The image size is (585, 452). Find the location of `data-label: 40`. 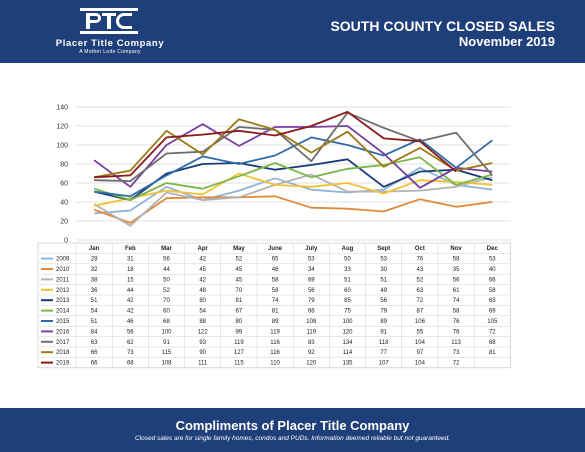

data-label: 40 is located at coordinates (492, 270).